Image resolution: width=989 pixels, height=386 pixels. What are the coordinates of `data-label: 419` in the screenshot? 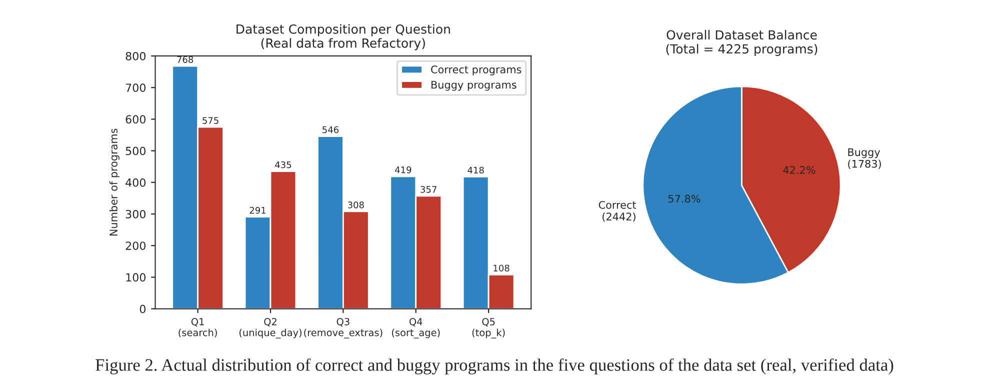 It's located at (403, 170).